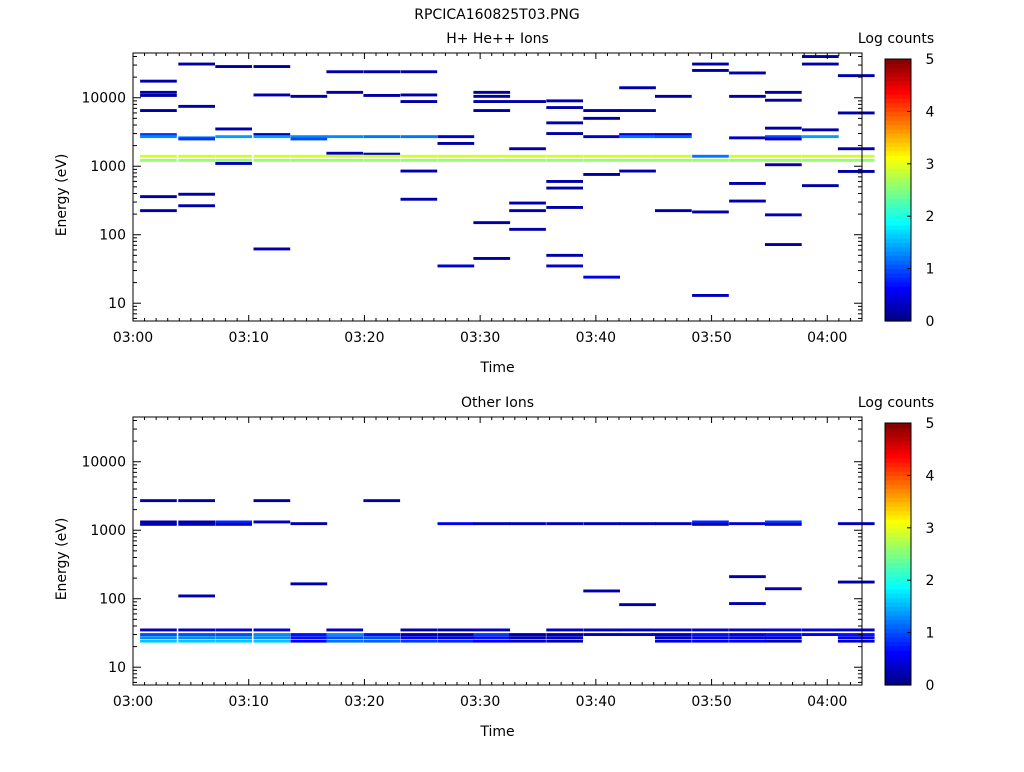  What do you see at coordinates (896, 39) in the screenshot?
I see `colorbar-title: Log counts` at bounding box center [896, 39].